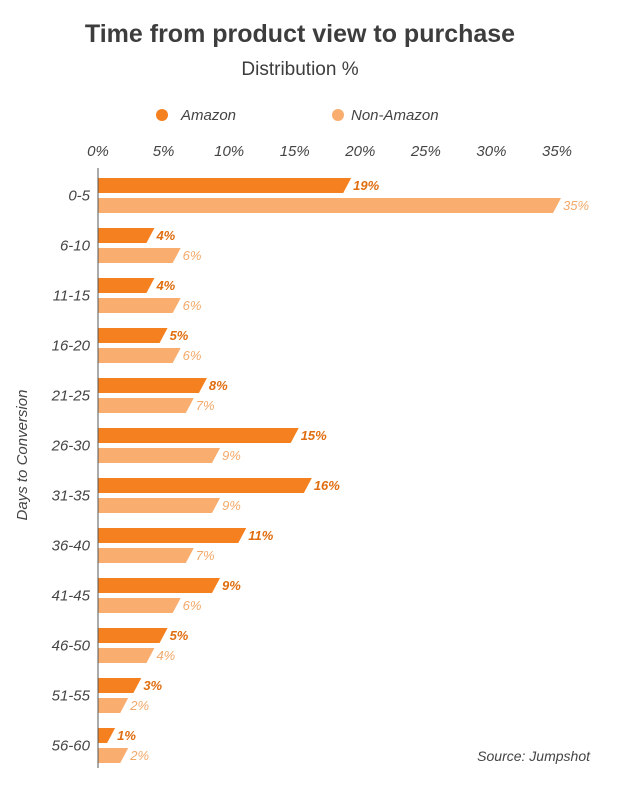  I want to click on y-category-label: 26-30, so click(71, 446).